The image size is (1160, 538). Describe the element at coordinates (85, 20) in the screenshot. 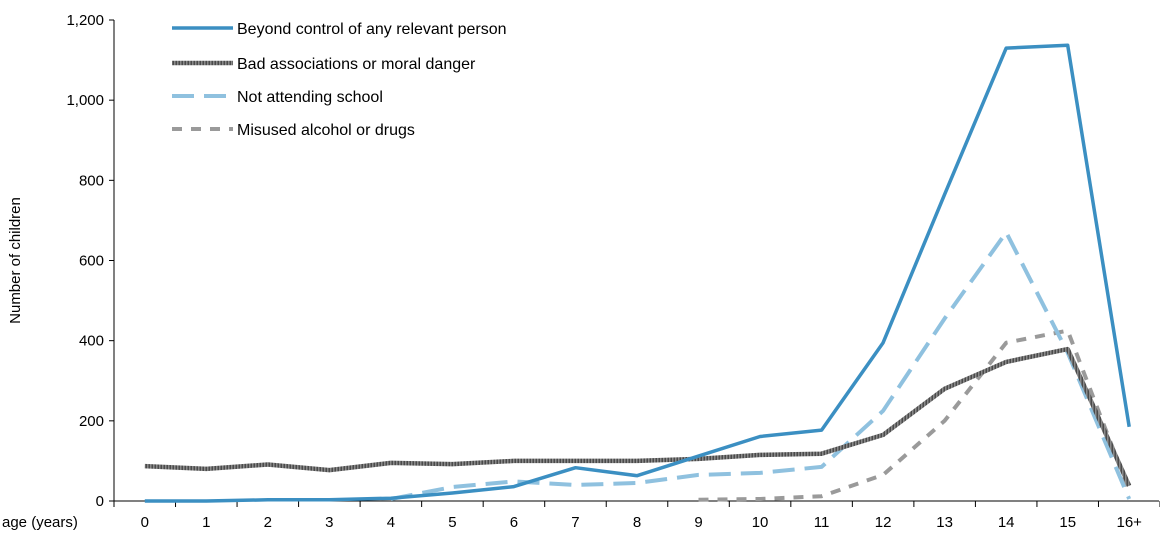

I see `y-tick-label: 1,200` at that location.